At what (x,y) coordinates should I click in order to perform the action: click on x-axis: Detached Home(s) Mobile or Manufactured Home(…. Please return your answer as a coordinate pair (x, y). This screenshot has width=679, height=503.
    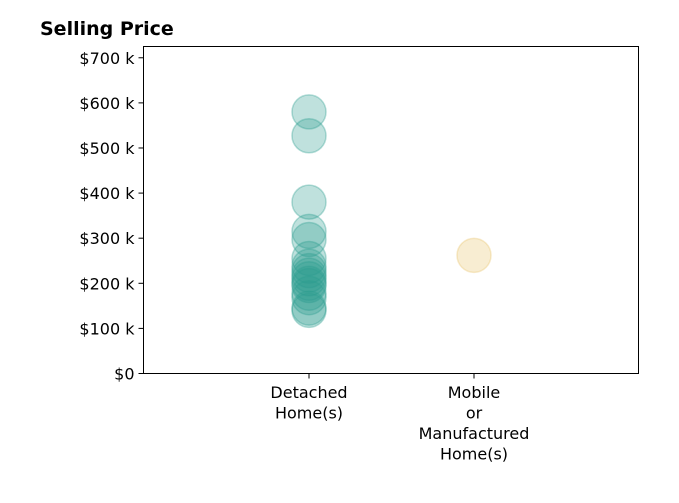
    Looking at the image, I should click on (400, 418).